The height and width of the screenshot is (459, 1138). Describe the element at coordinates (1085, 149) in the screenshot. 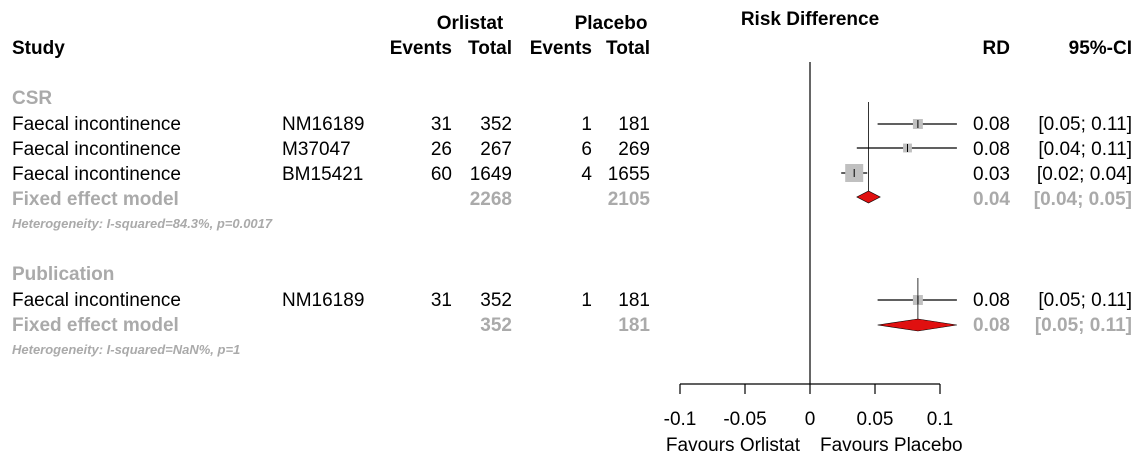

I see `ci-value: [0.04; 0.11]` at that location.